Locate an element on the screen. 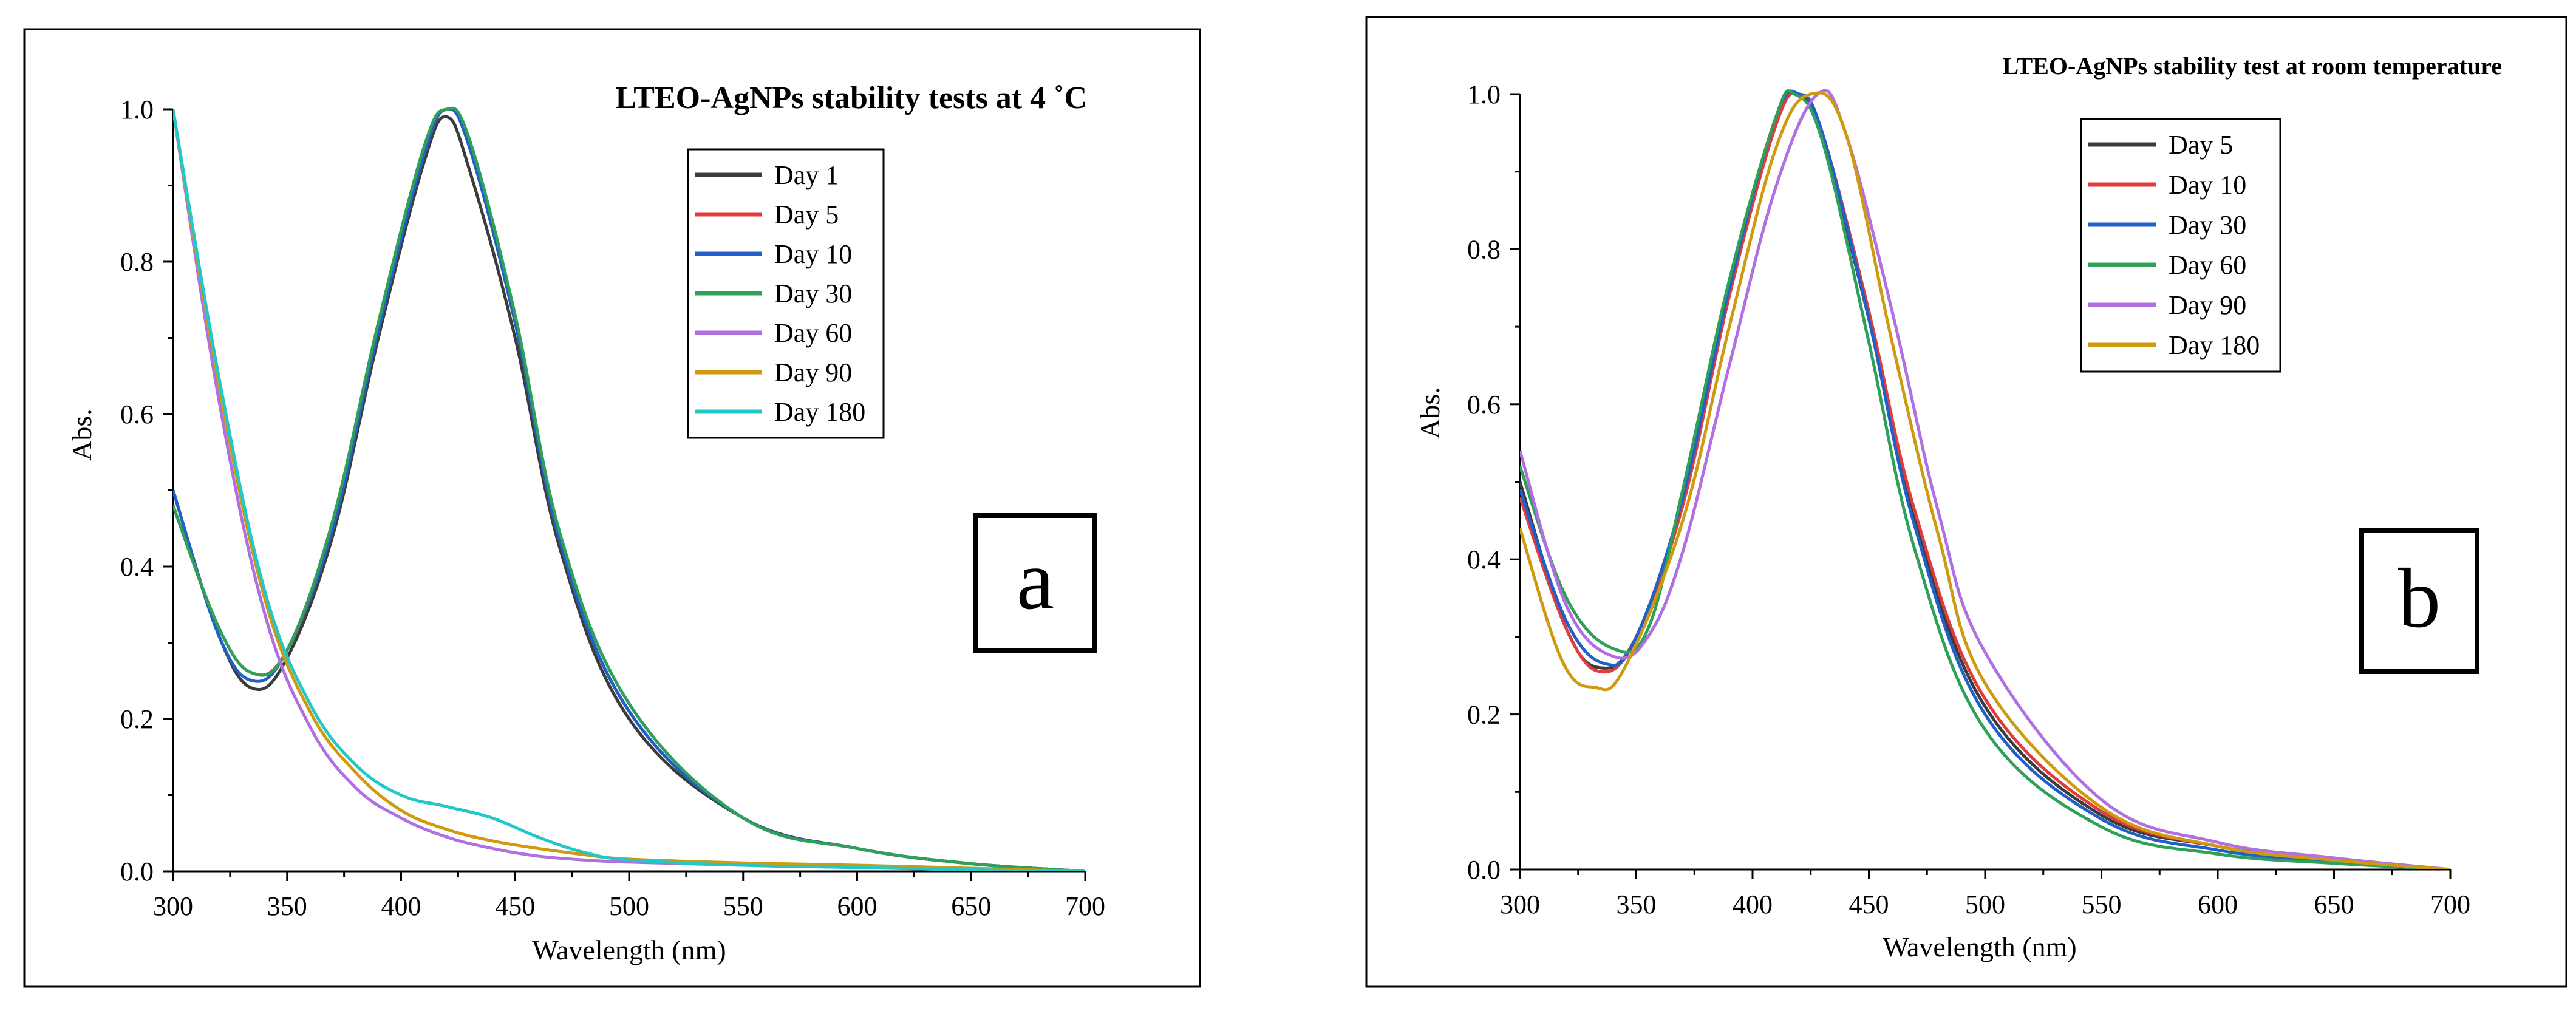  legend-label: Day 1 is located at coordinates (807, 175).